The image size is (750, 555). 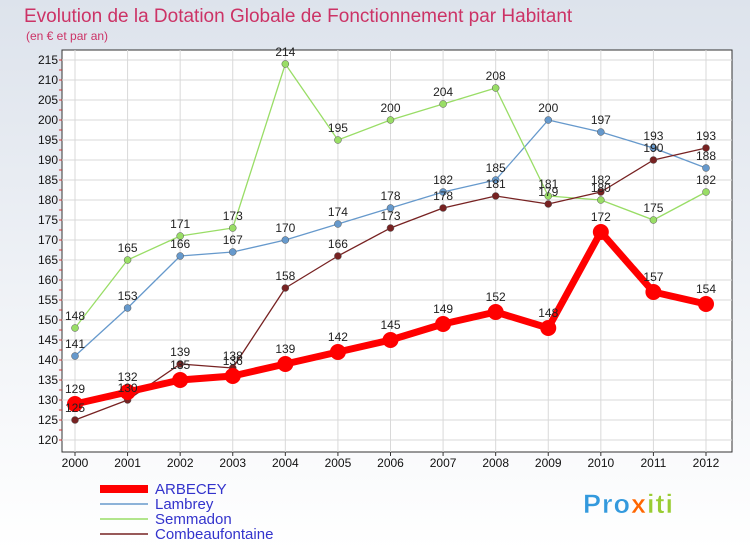 What do you see at coordinates (548, 313) in the screenshot?
I see `data-label: 148` at bounding box center [548, 313].